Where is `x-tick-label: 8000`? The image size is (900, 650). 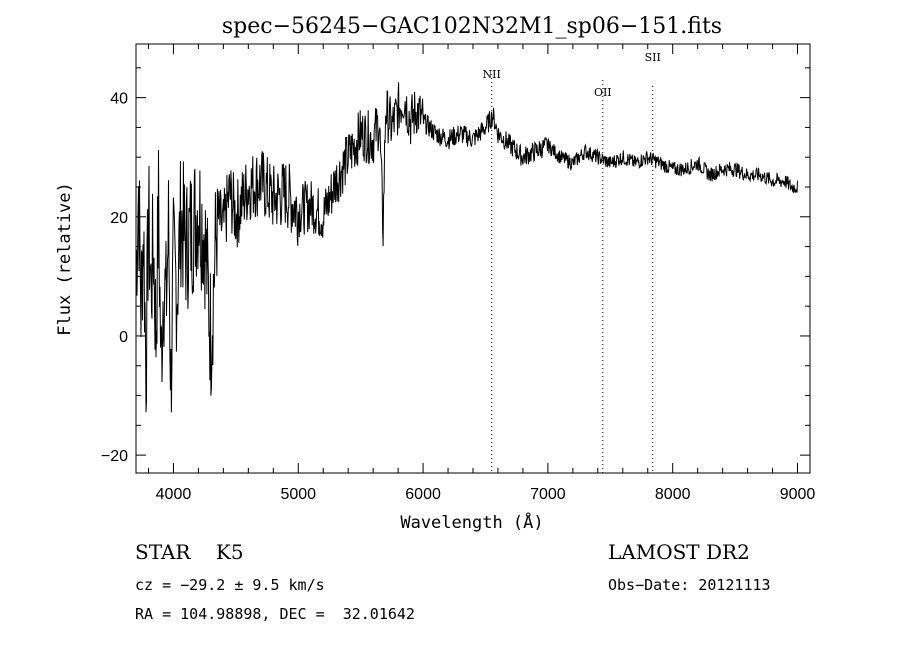 x-tick-label: 8000 is located at coordinates (673, 494).